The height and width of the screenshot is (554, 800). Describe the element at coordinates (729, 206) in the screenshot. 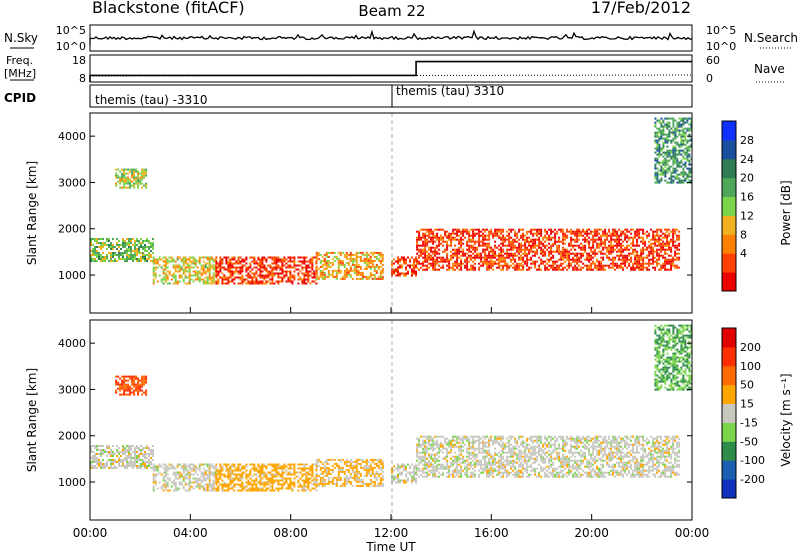

I see `colorbar-frame` at that location.